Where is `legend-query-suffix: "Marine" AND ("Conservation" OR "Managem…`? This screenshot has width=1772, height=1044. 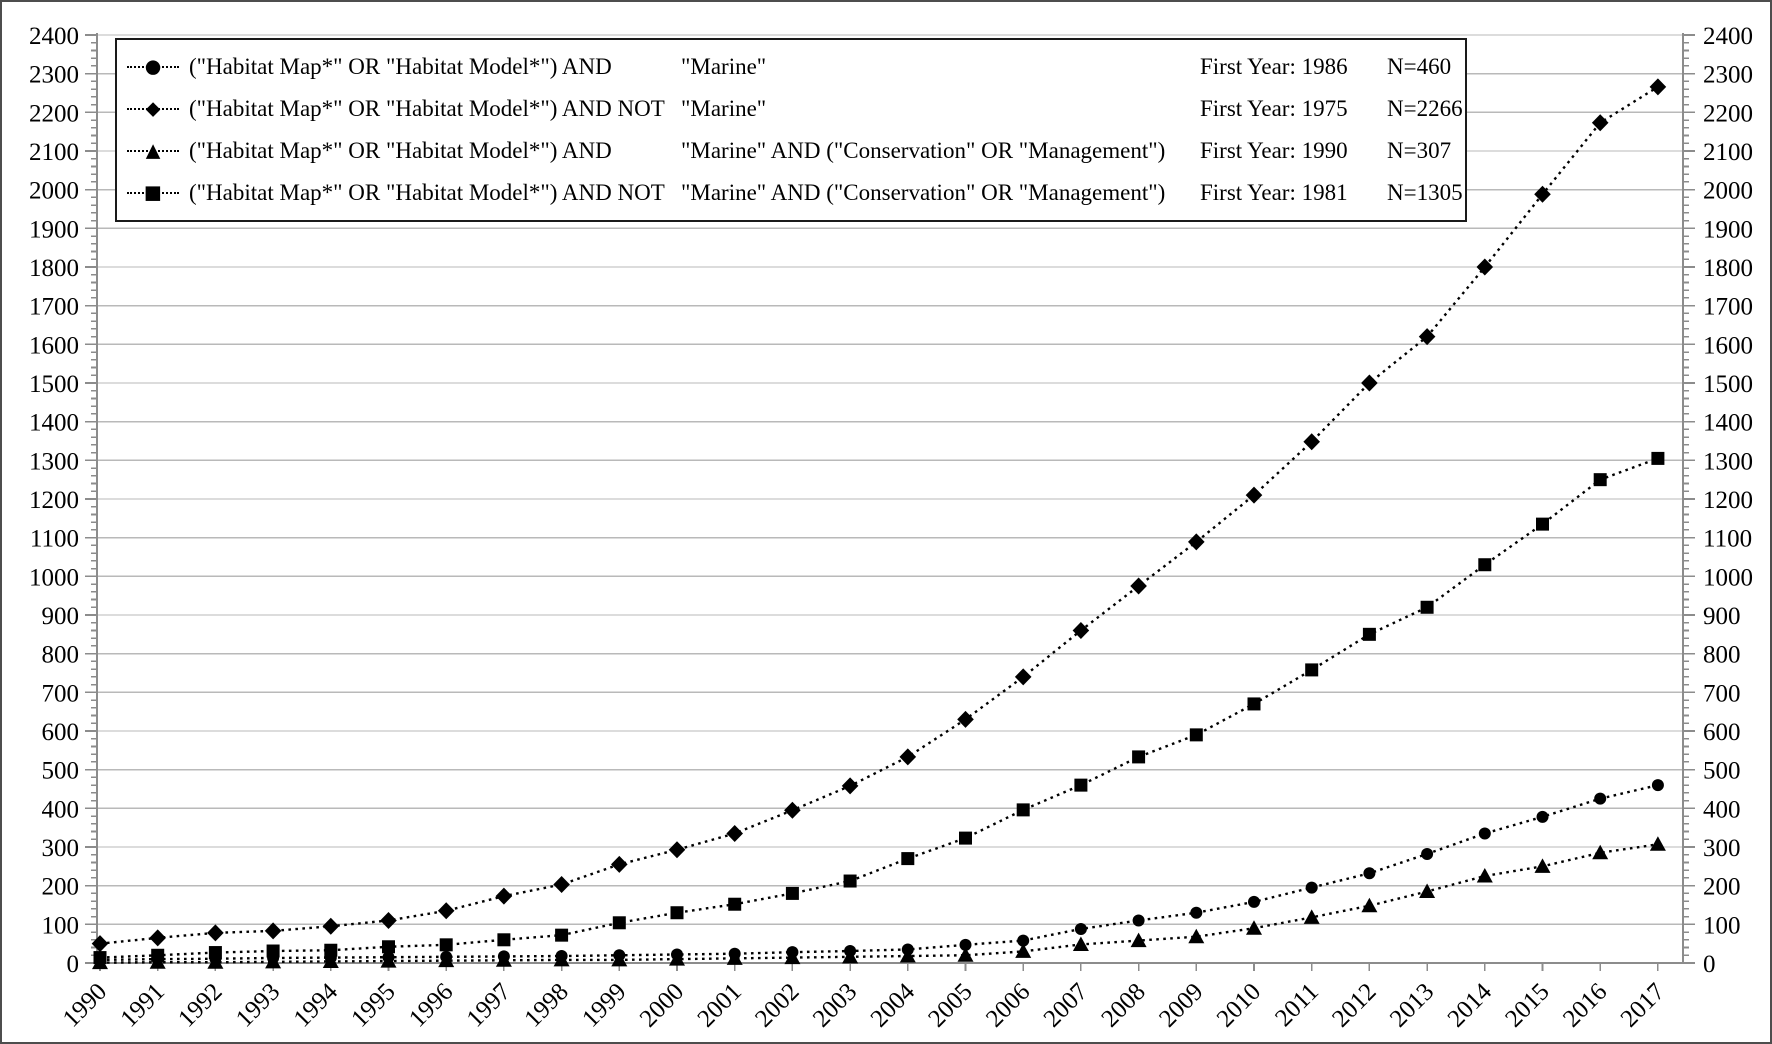 legend-query-suffix: "Marine" AND ("Conservation" OR "Managem… is located at coordinates (923, 150).